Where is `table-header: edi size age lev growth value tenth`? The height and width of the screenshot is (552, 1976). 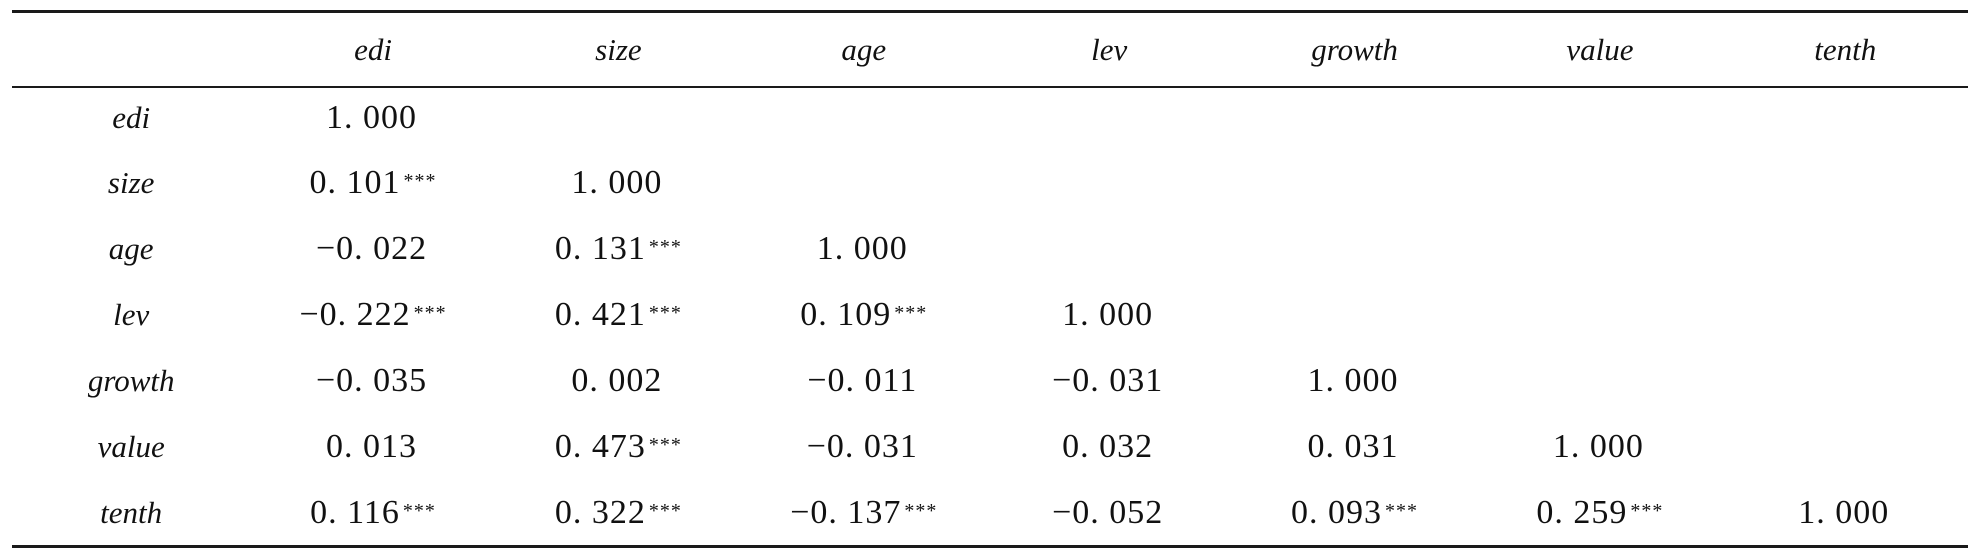 table-header: edi size age lev growth value tenth is located at coordinates (990, 49).